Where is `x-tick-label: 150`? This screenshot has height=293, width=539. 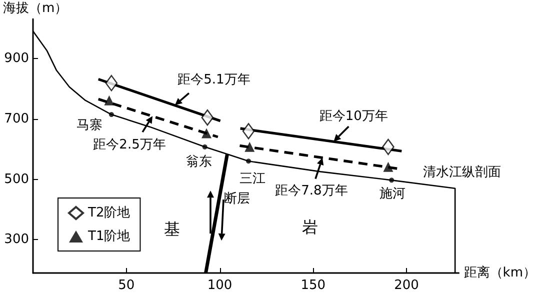 x-tick-label: 150 is located at coordinates (313, 285).